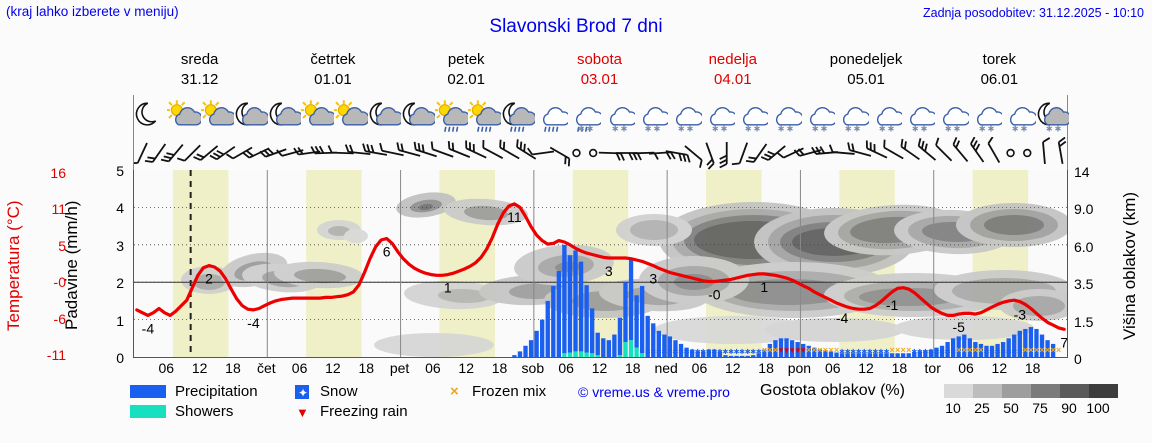  Describe the element at coordinates (654, 392) in the screenshot. I see `copyright-link: © vreme.us & vreme.pro` at that location.